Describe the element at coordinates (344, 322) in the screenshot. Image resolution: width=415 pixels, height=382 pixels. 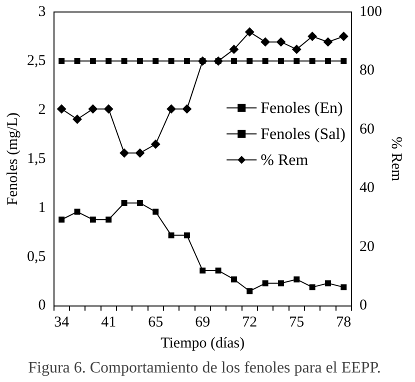
I see `x-tick-label: 78` at that location.